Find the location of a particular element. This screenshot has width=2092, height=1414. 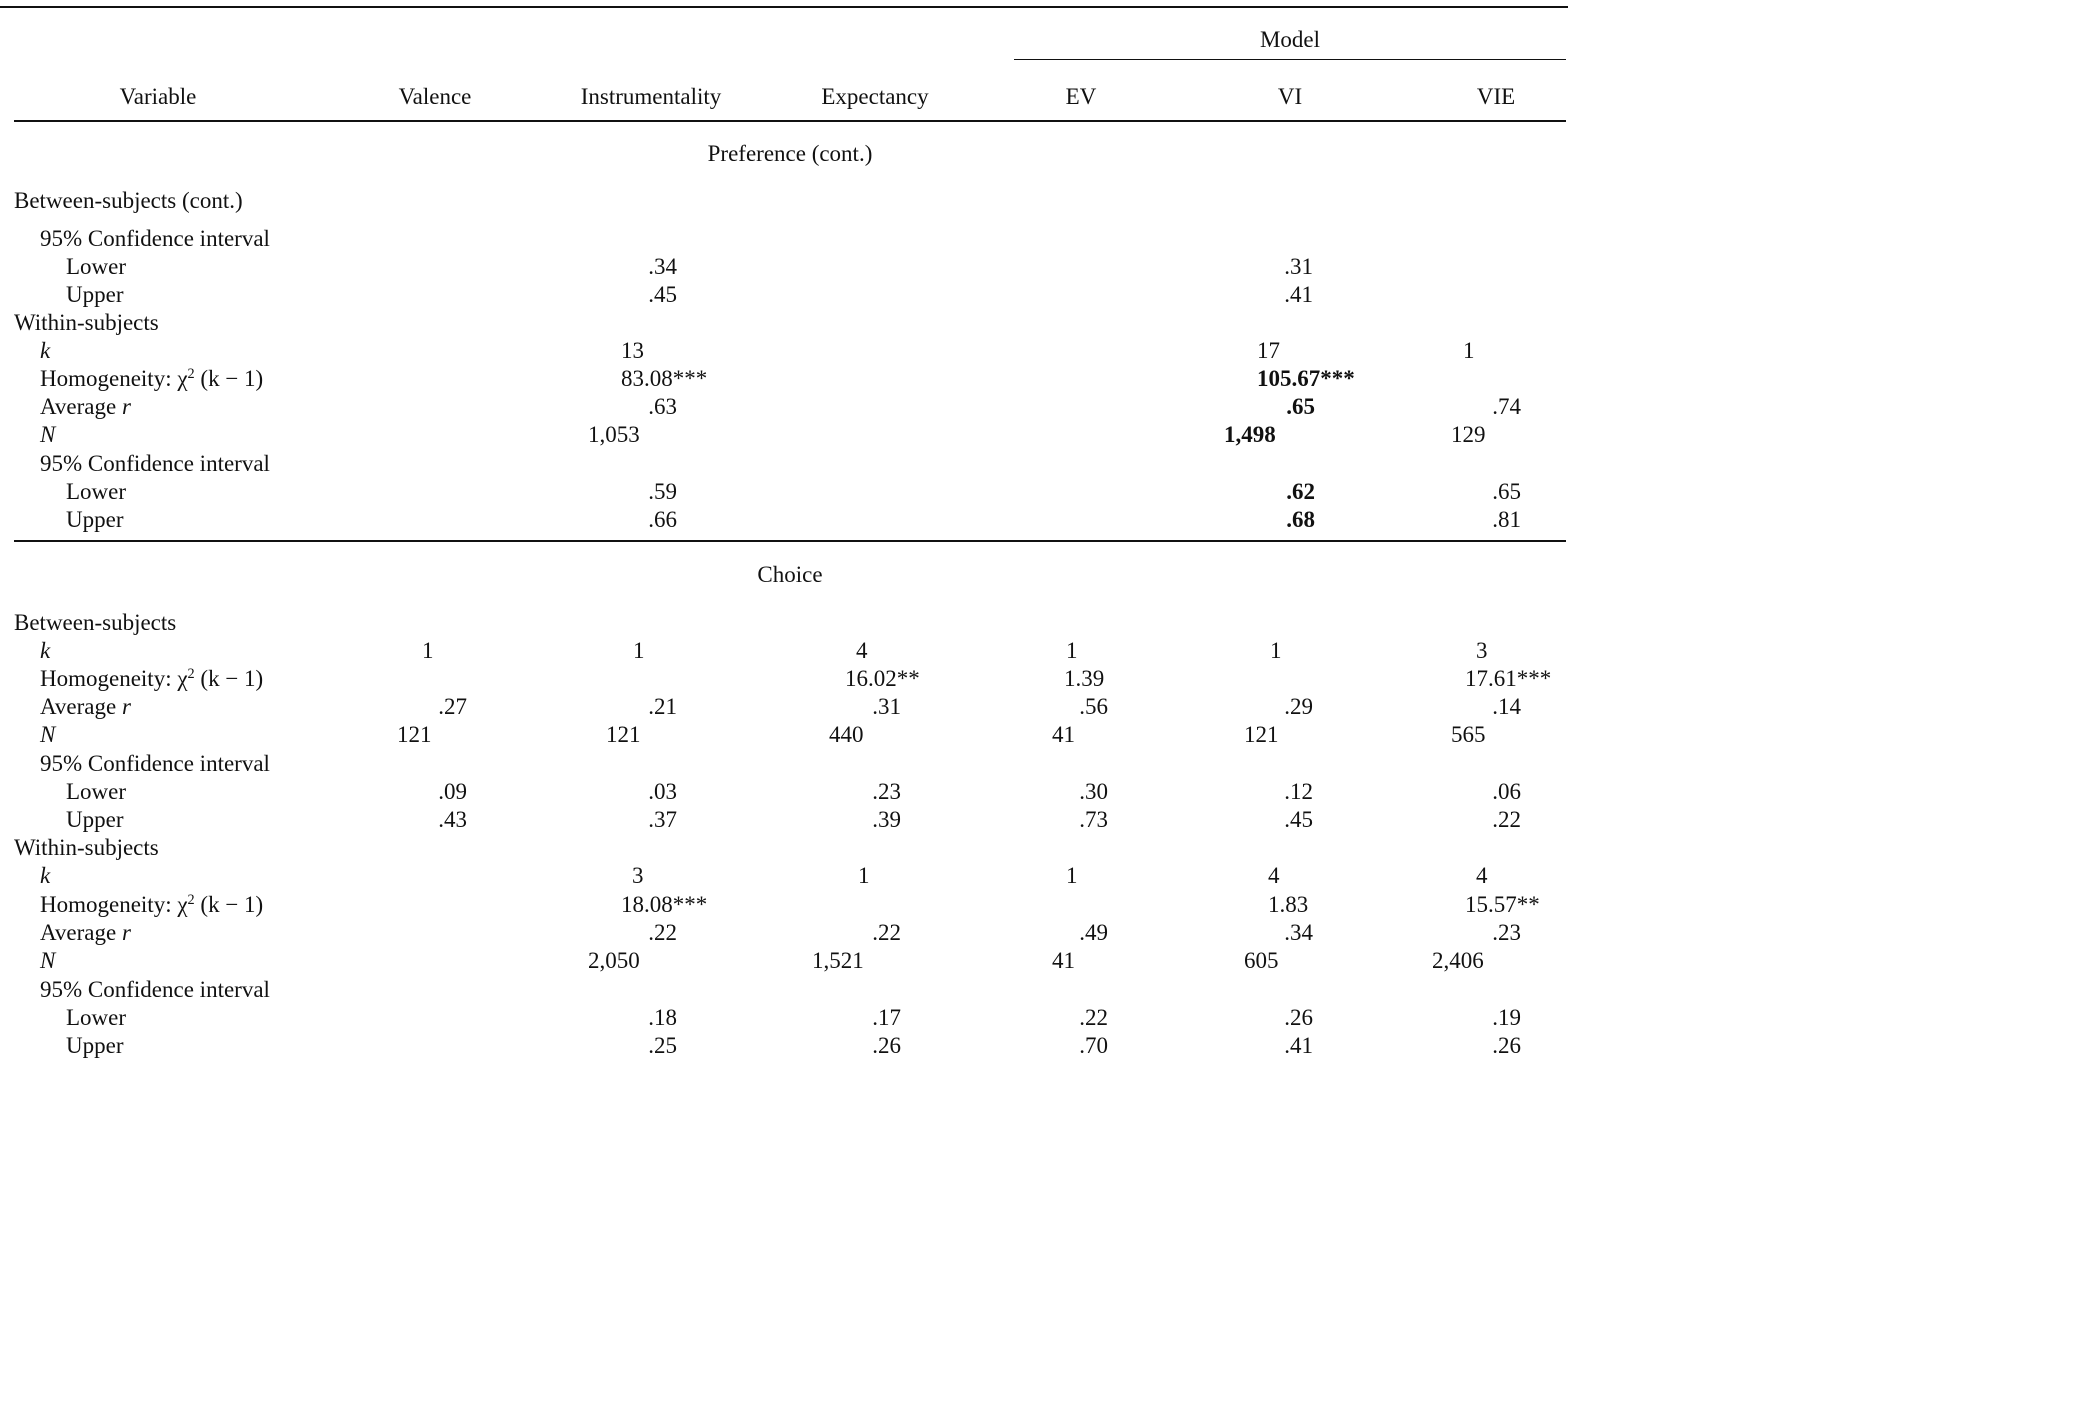

cell-choice-within-lower-vi: .26 is located at coordinates (1298, 1017).